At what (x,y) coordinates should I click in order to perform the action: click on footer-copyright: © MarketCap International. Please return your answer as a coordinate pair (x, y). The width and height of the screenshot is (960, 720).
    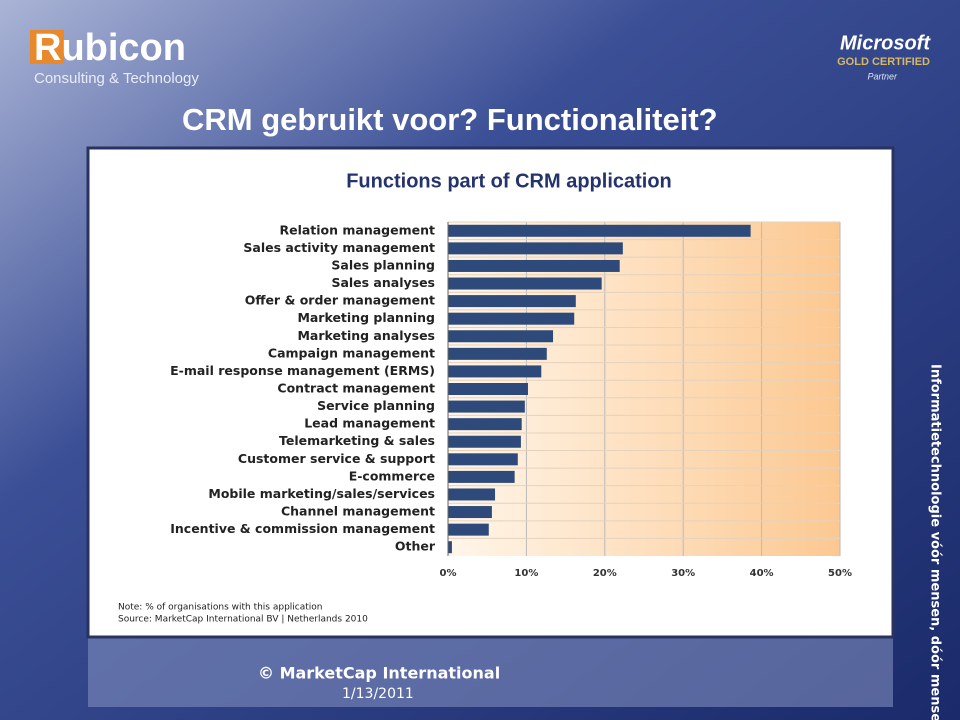
    Looking at the image, I should click on (379, 673).